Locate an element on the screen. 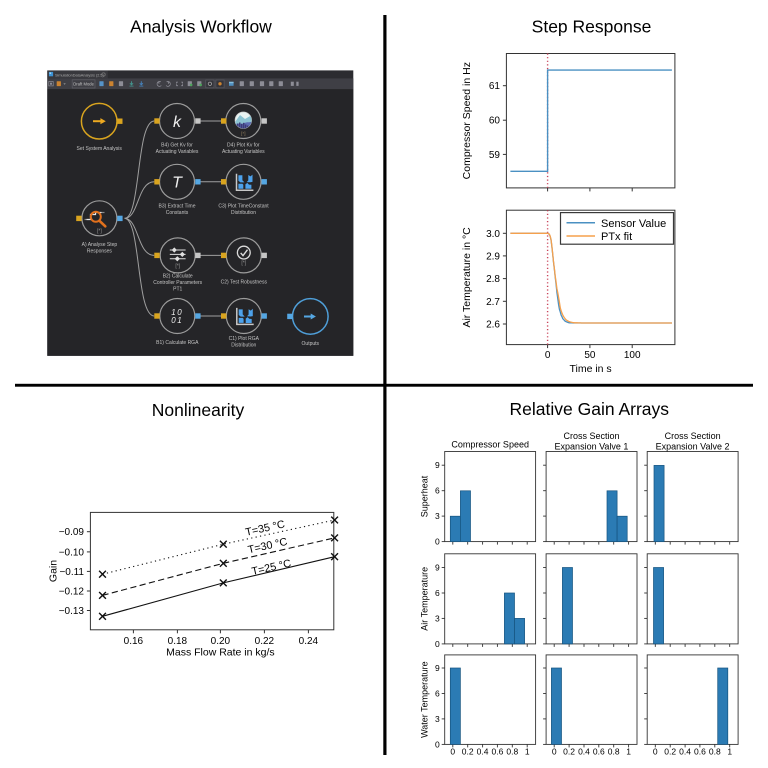  svg-text: 0.20 is located at coordinates (221, 641).